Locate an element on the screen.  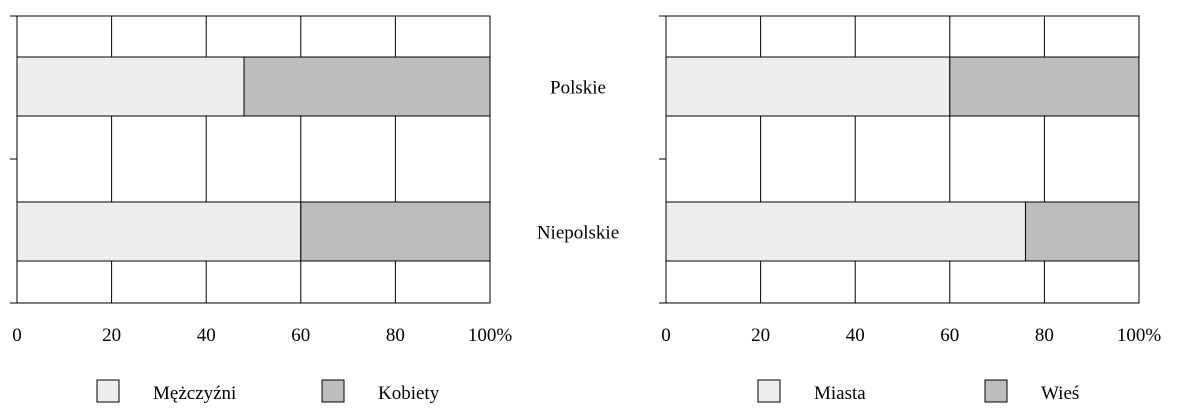
legend-label: Miasta is located at coordinates (840, 393).